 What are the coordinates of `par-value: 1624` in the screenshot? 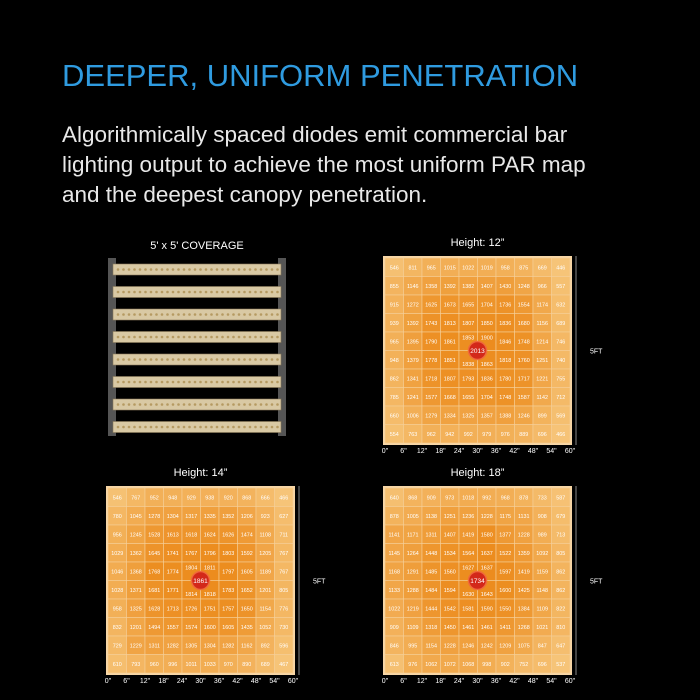 It's located at (210, 535).